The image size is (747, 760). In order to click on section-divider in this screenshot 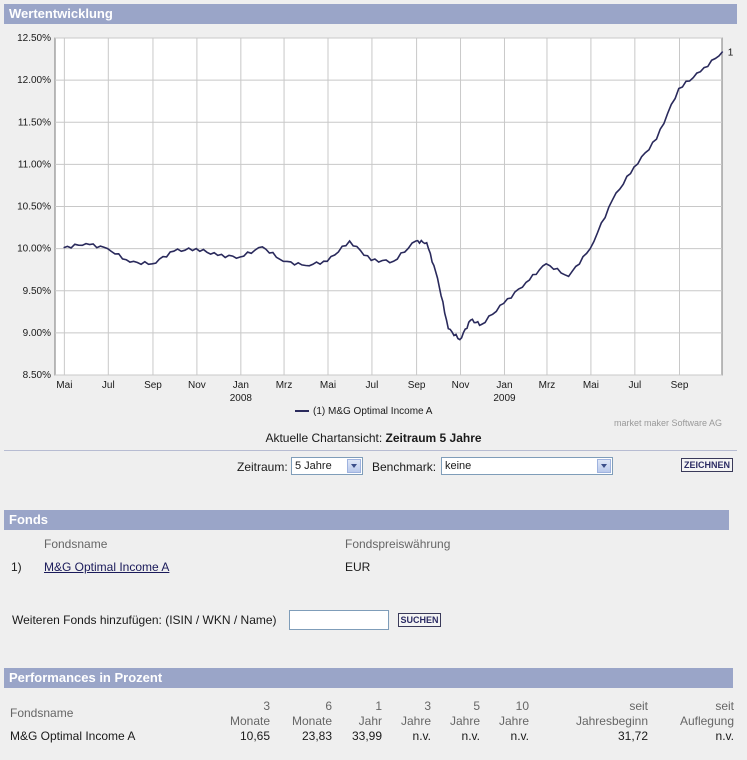, I will do `click(370, 450)`.